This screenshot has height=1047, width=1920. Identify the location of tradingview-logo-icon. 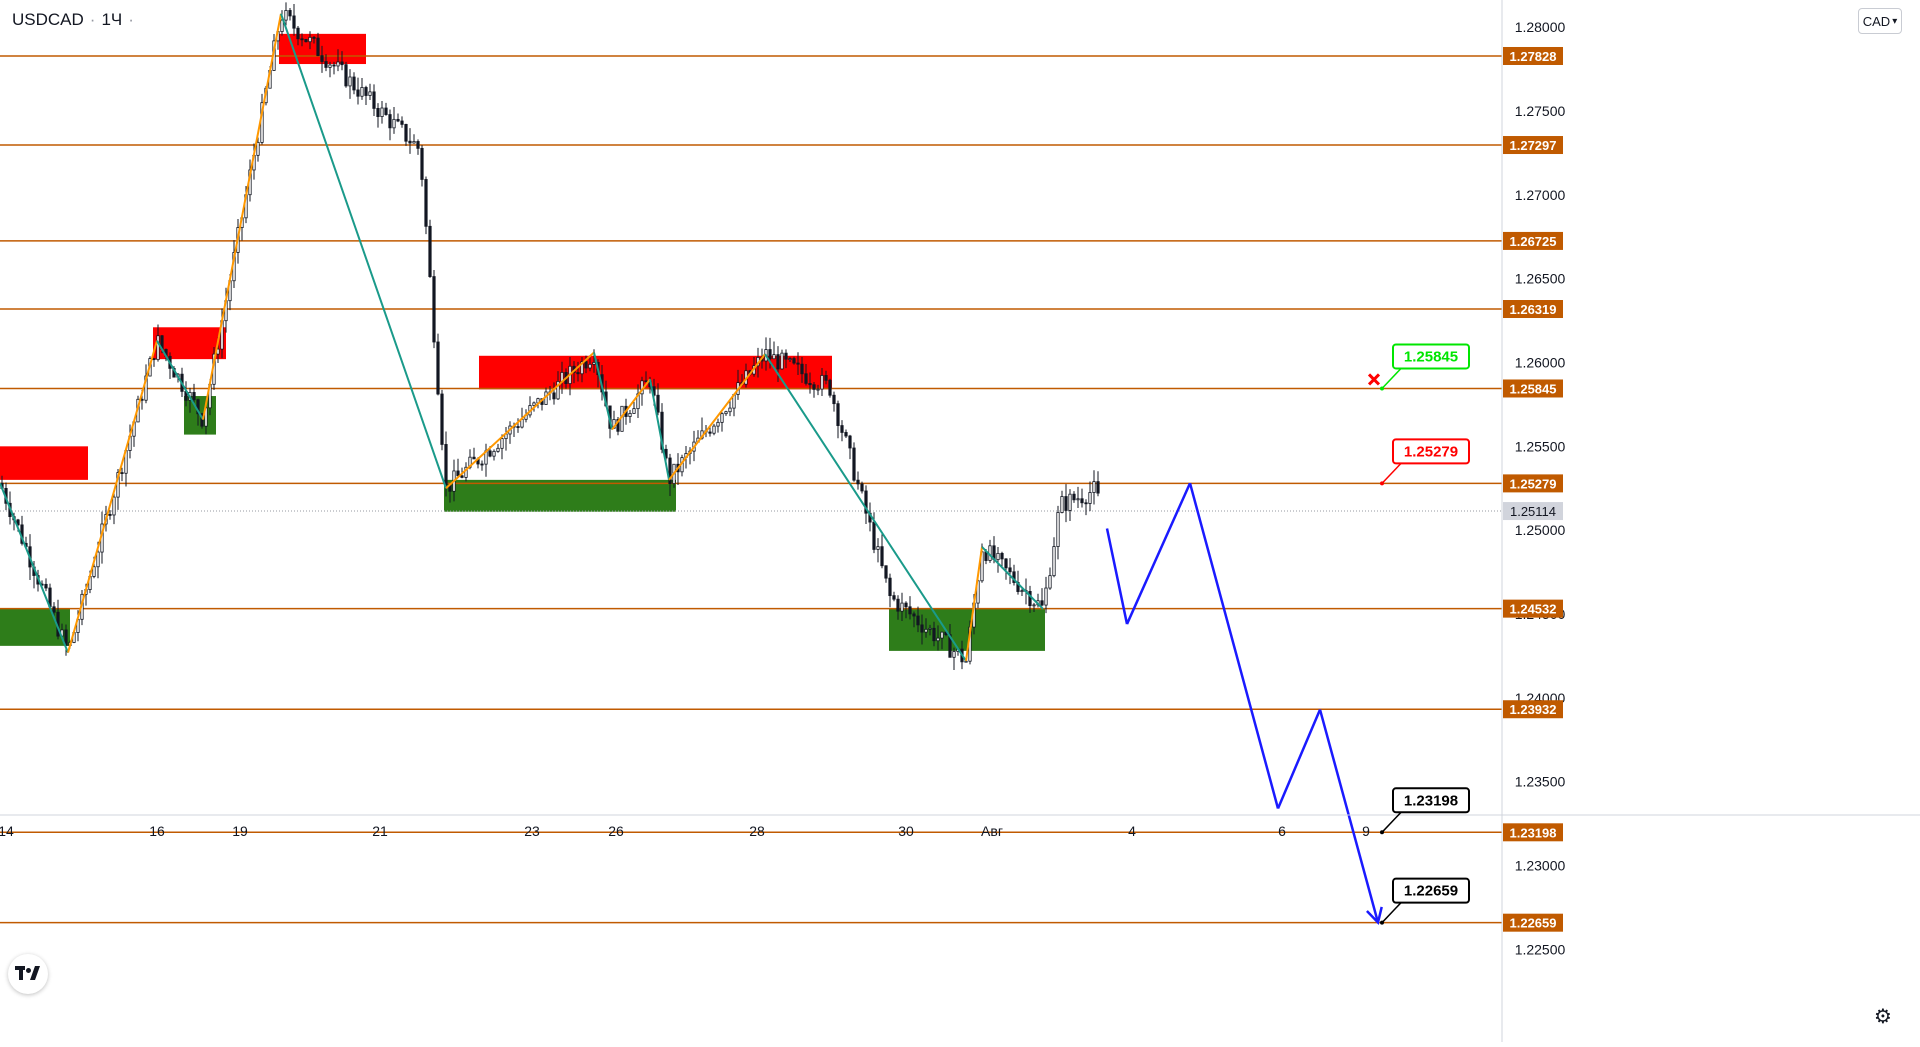
(27, 973).